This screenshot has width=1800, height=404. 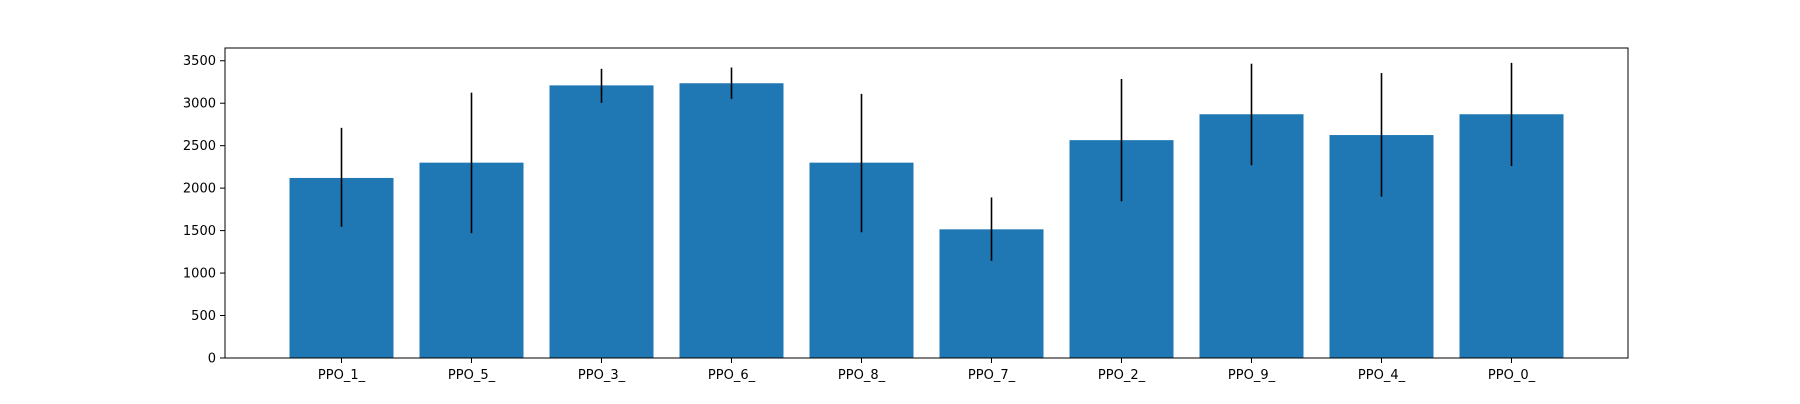 What do you see at coordinates (199, 231) in the screenshot?
I see `y-tick-label: 1500` at bounding box center [199, 231].